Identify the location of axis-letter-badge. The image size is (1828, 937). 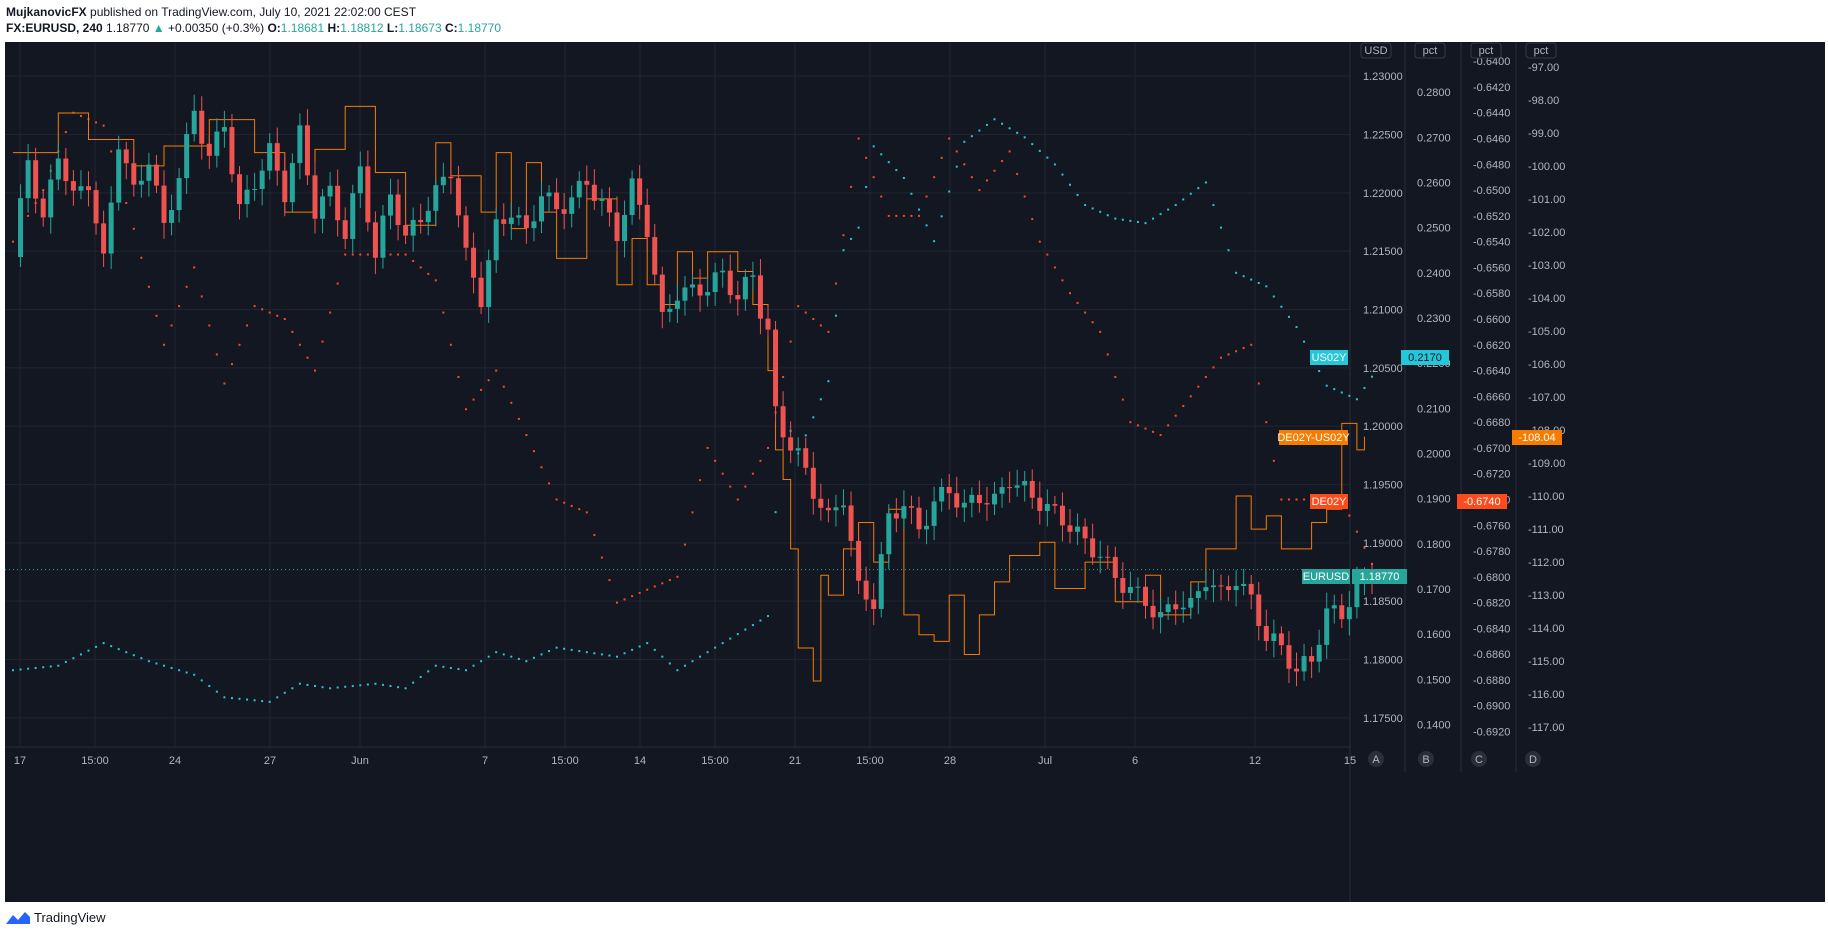
(1479, 759).